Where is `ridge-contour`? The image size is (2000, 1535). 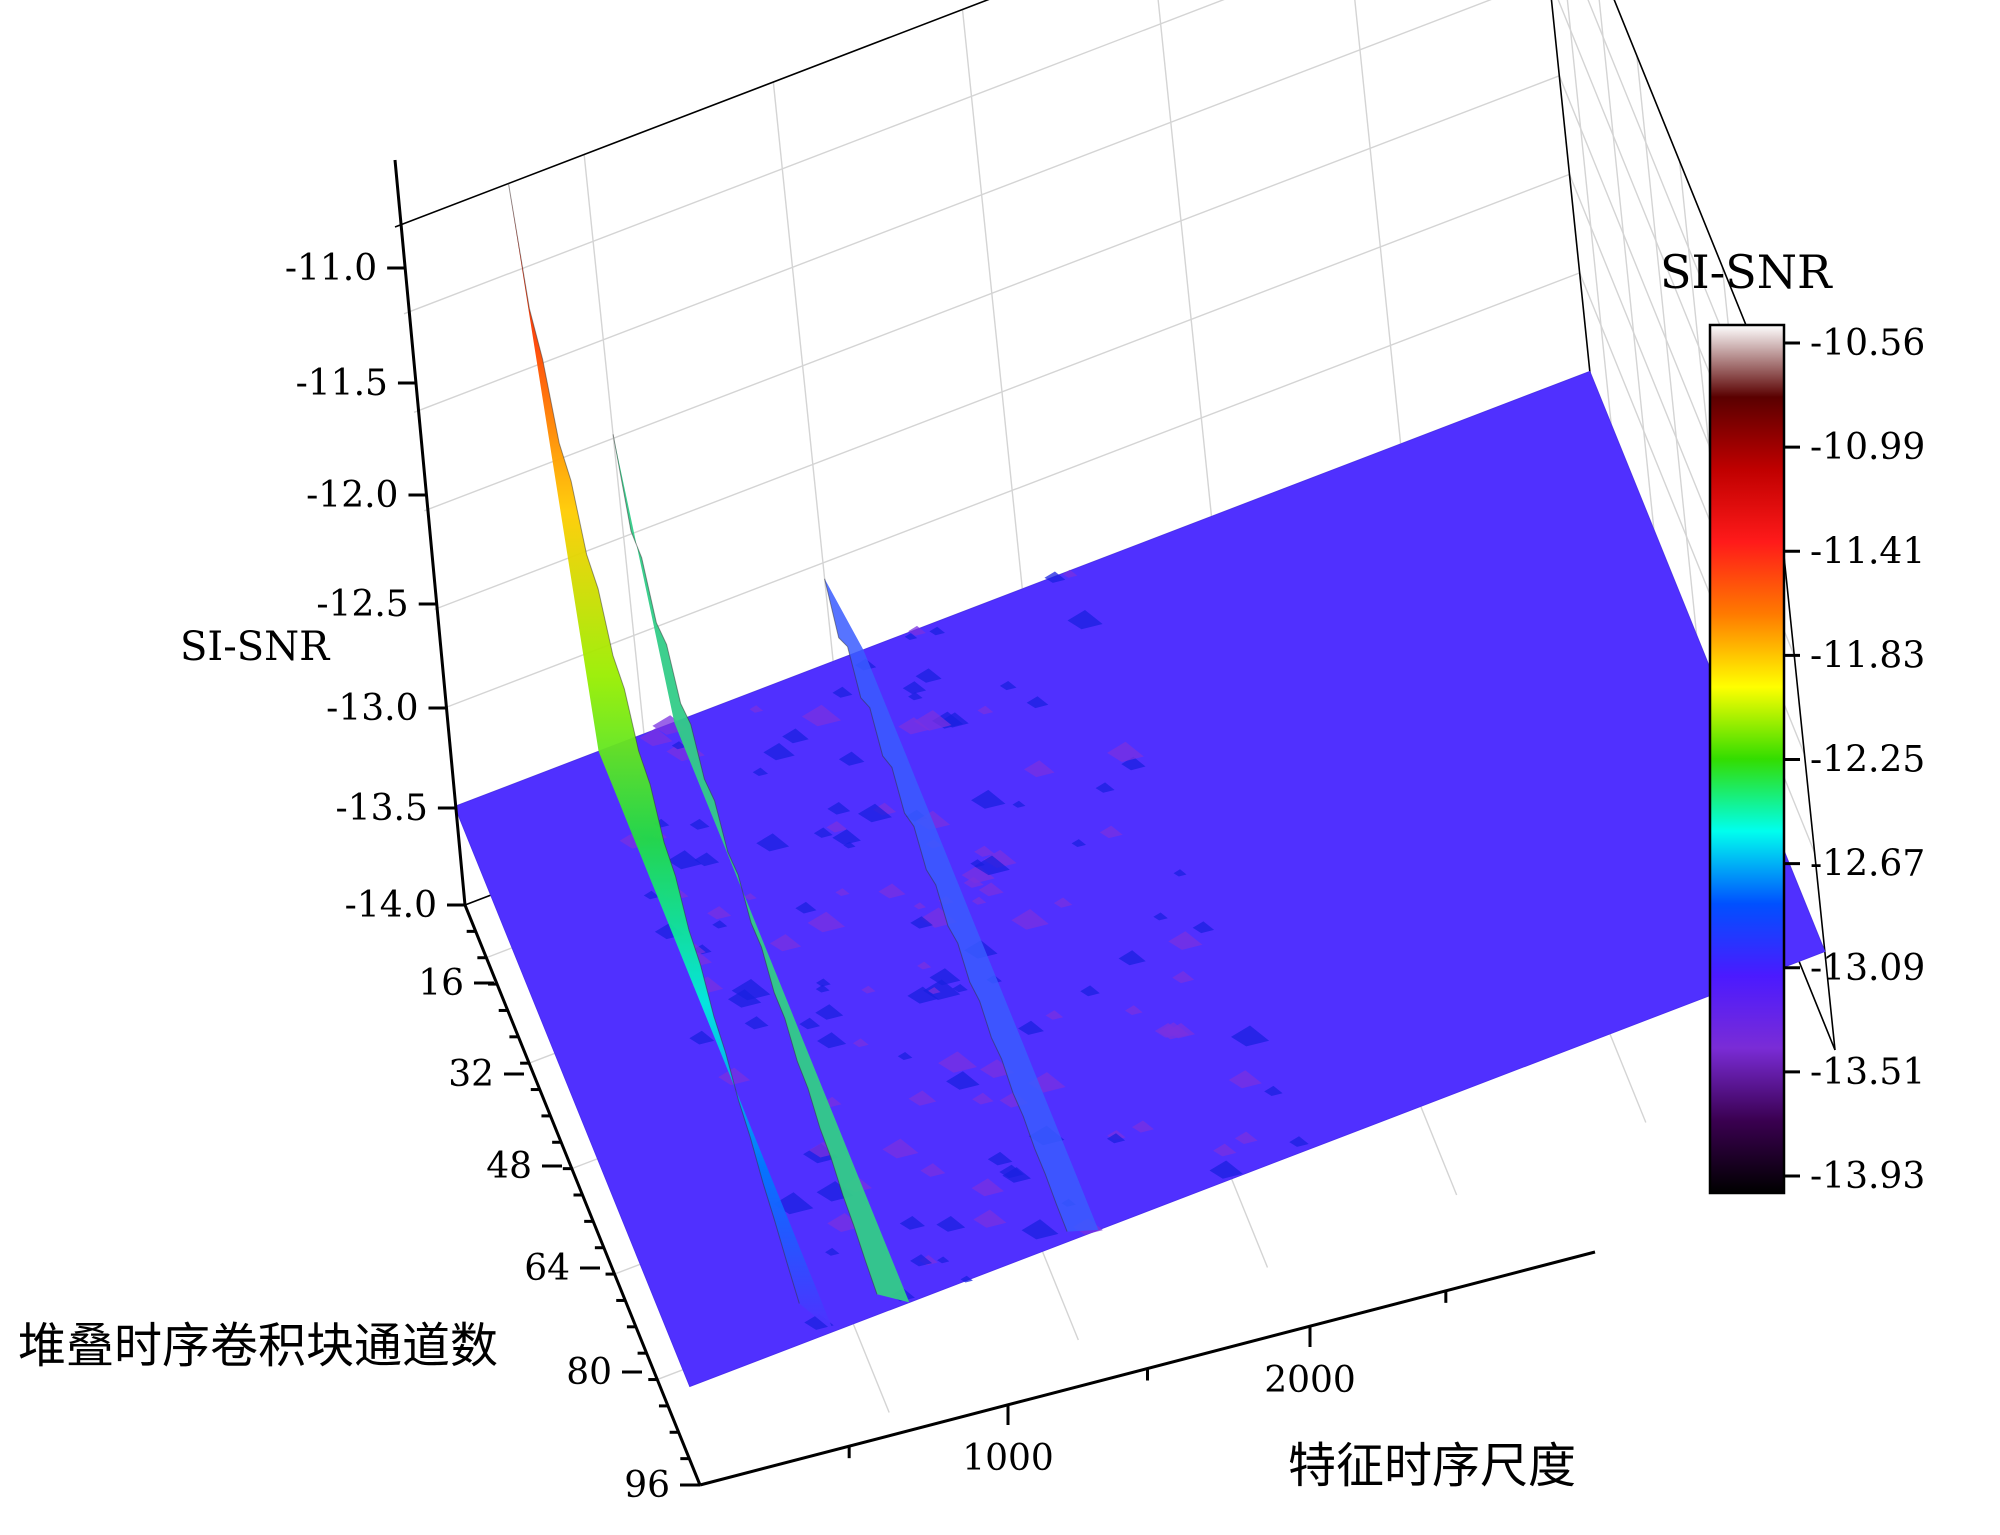
ridge-contour is located at coordinates (946, 905).